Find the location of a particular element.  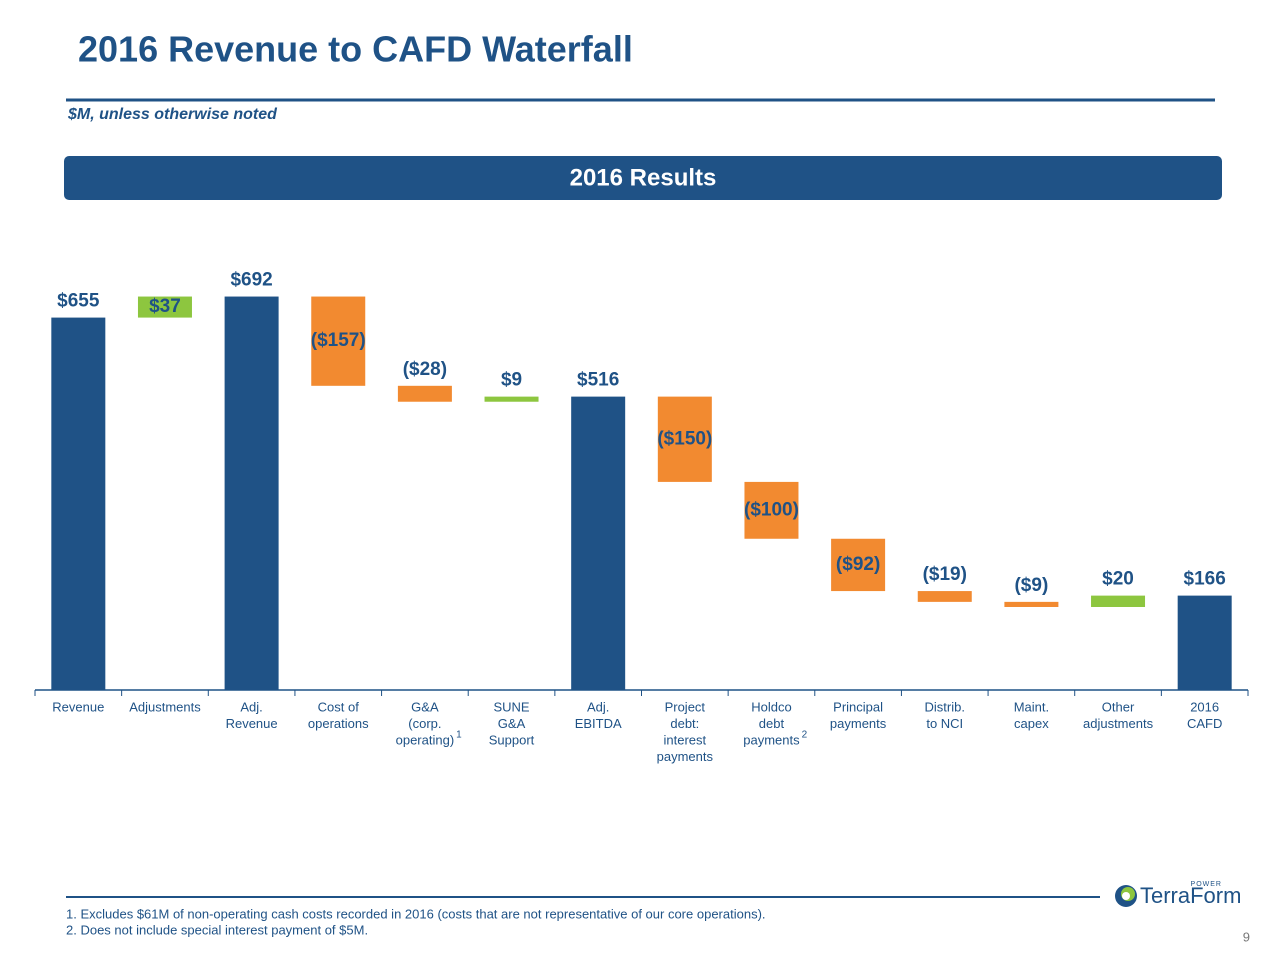

footnote-mark: 2 is located at coordinates (805, 735).